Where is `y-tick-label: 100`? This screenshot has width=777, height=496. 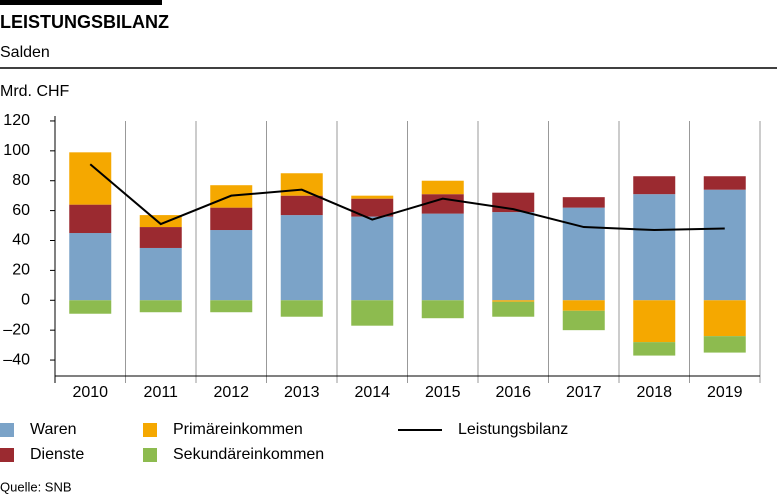 y-tick-label: 100 is located at coordinates (16, 150).